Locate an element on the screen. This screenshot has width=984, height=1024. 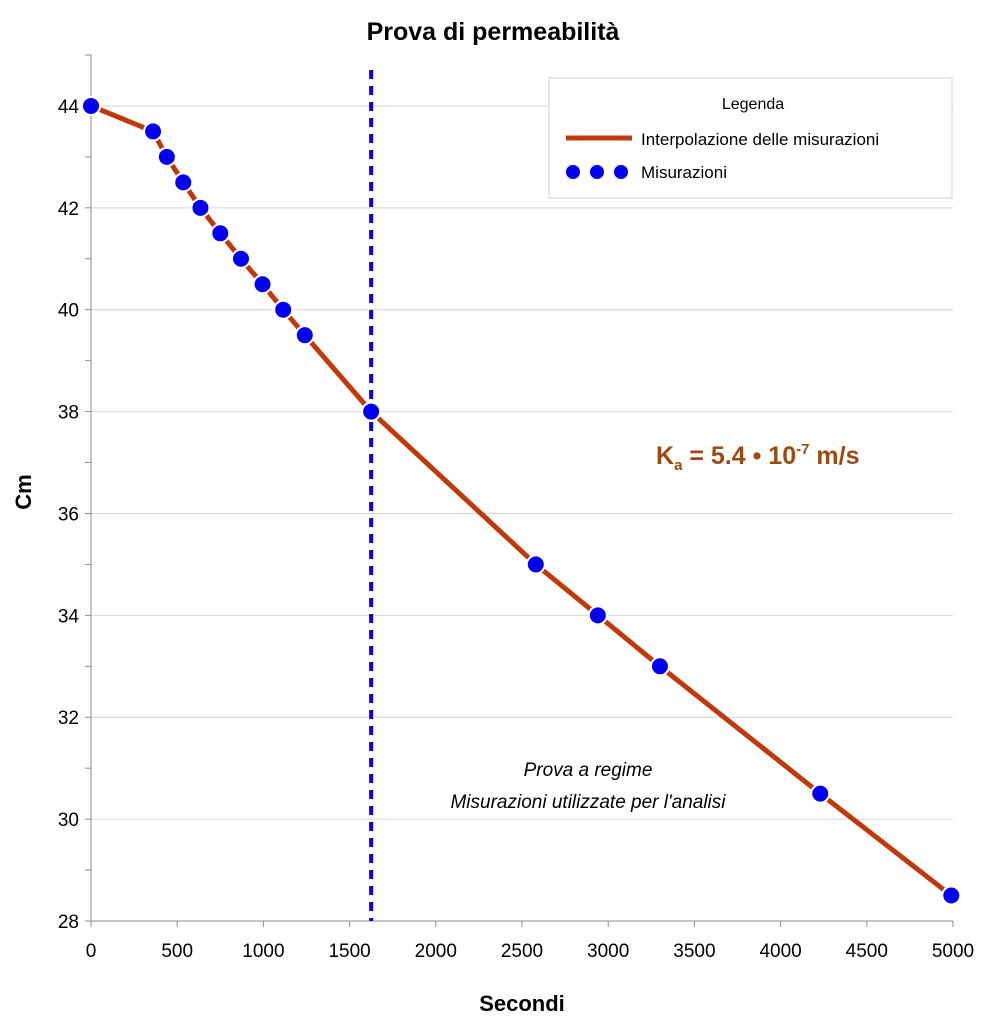
x-tick-label-3000: 3000 is located at coordinates (608, 951).